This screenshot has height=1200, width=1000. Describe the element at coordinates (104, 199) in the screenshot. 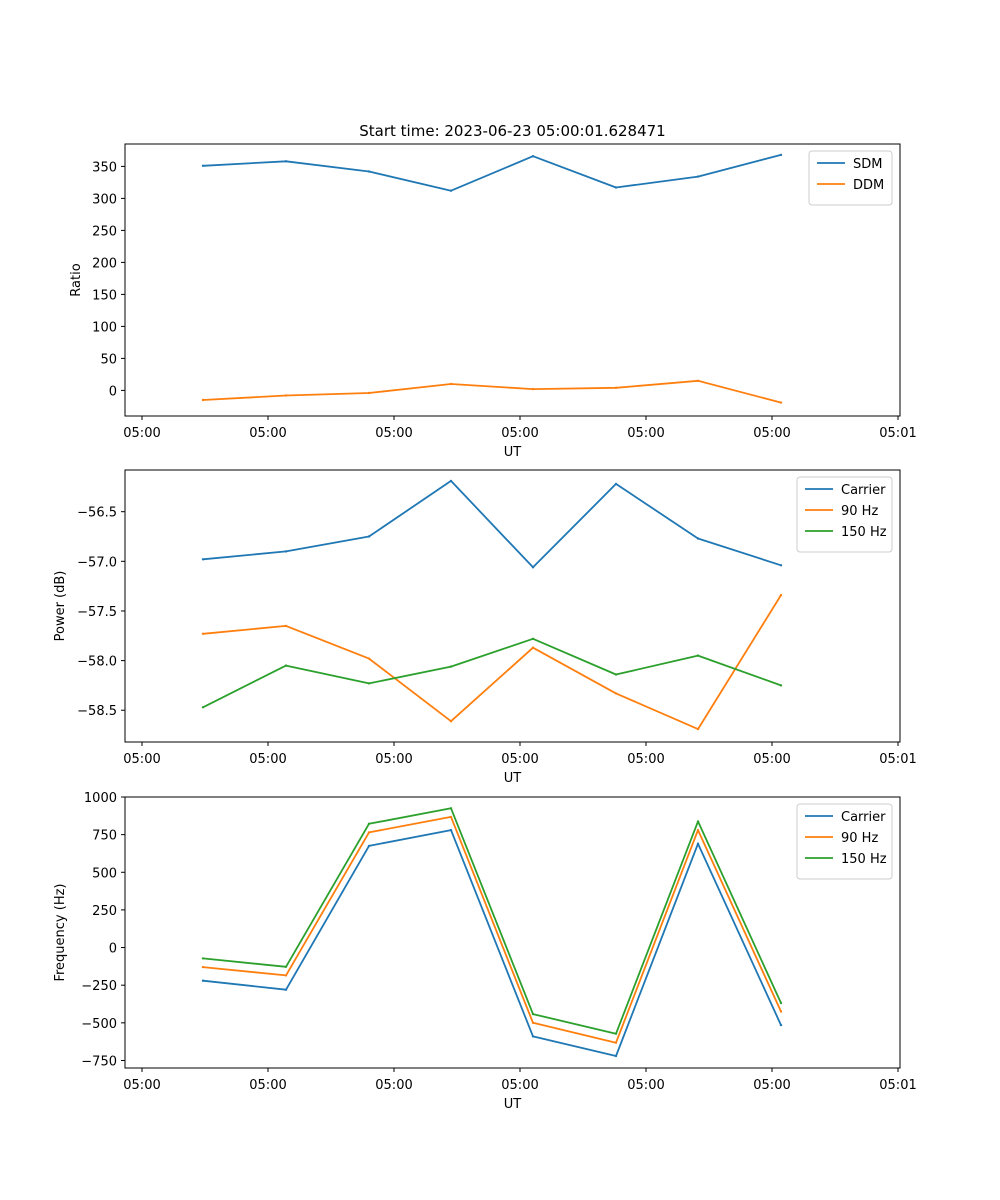

I see `y-tick-label: 300` at that location.